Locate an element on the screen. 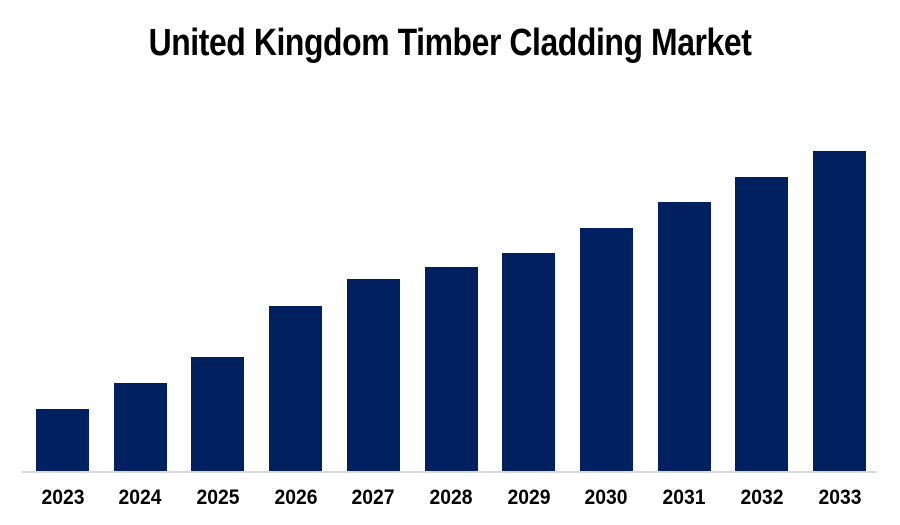 This screenshot has width=900, height=525. bar-2033 is located at coordinates (839, 310).